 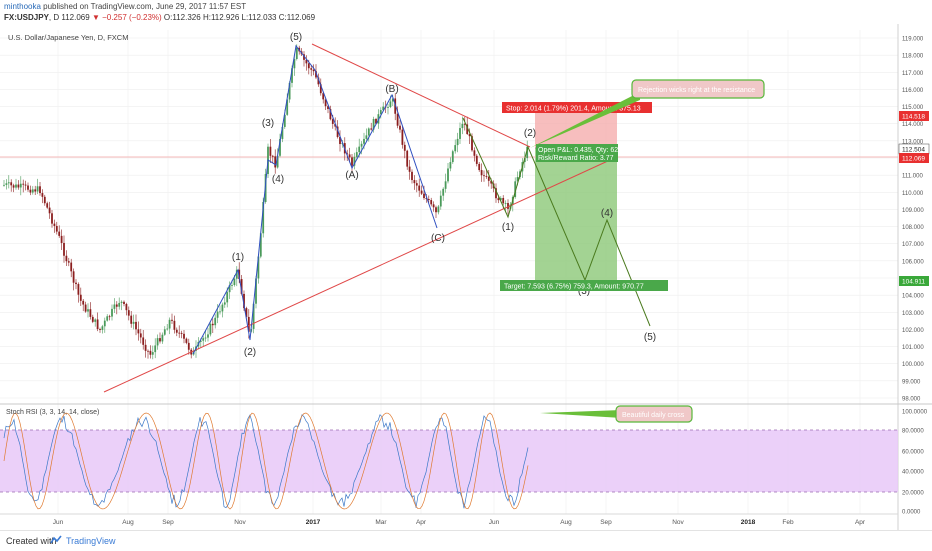 What do you see at coordinates (578, 150) in the screenshot?
I see `open-pl-label: Open P&L: 0.435, Qty: 62` at bounding box center [578, 150].